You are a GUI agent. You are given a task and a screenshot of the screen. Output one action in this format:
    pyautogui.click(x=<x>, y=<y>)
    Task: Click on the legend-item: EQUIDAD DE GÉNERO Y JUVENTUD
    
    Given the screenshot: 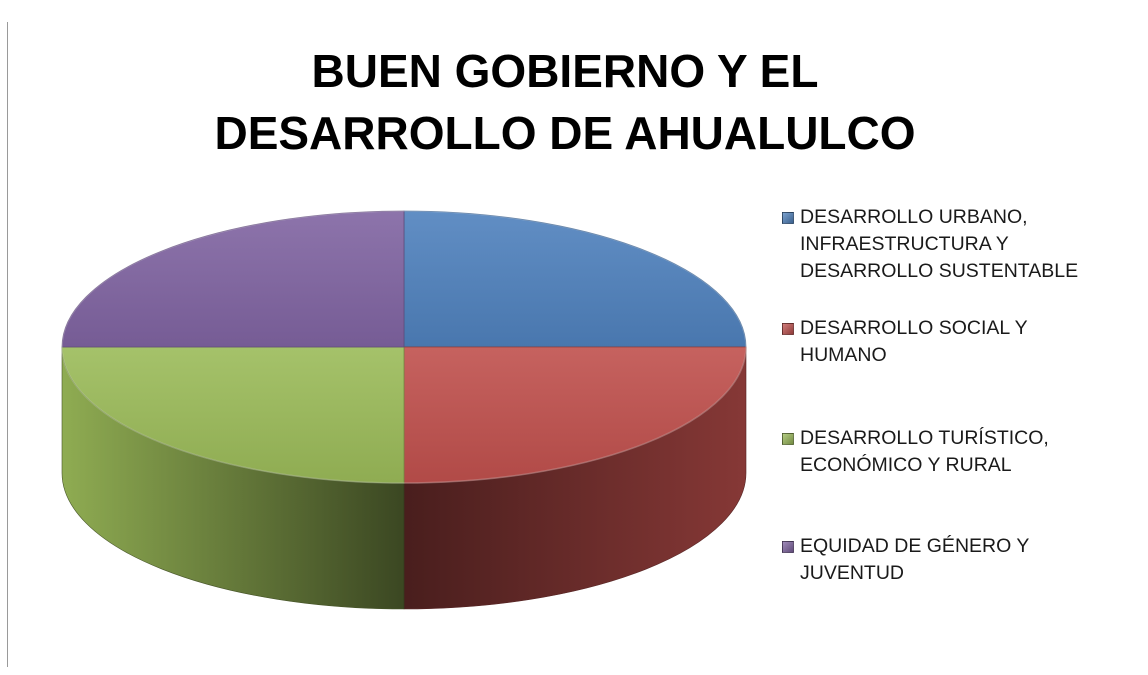 What is the action you would take?
    pyautogui.click(x=962, y=560)
    